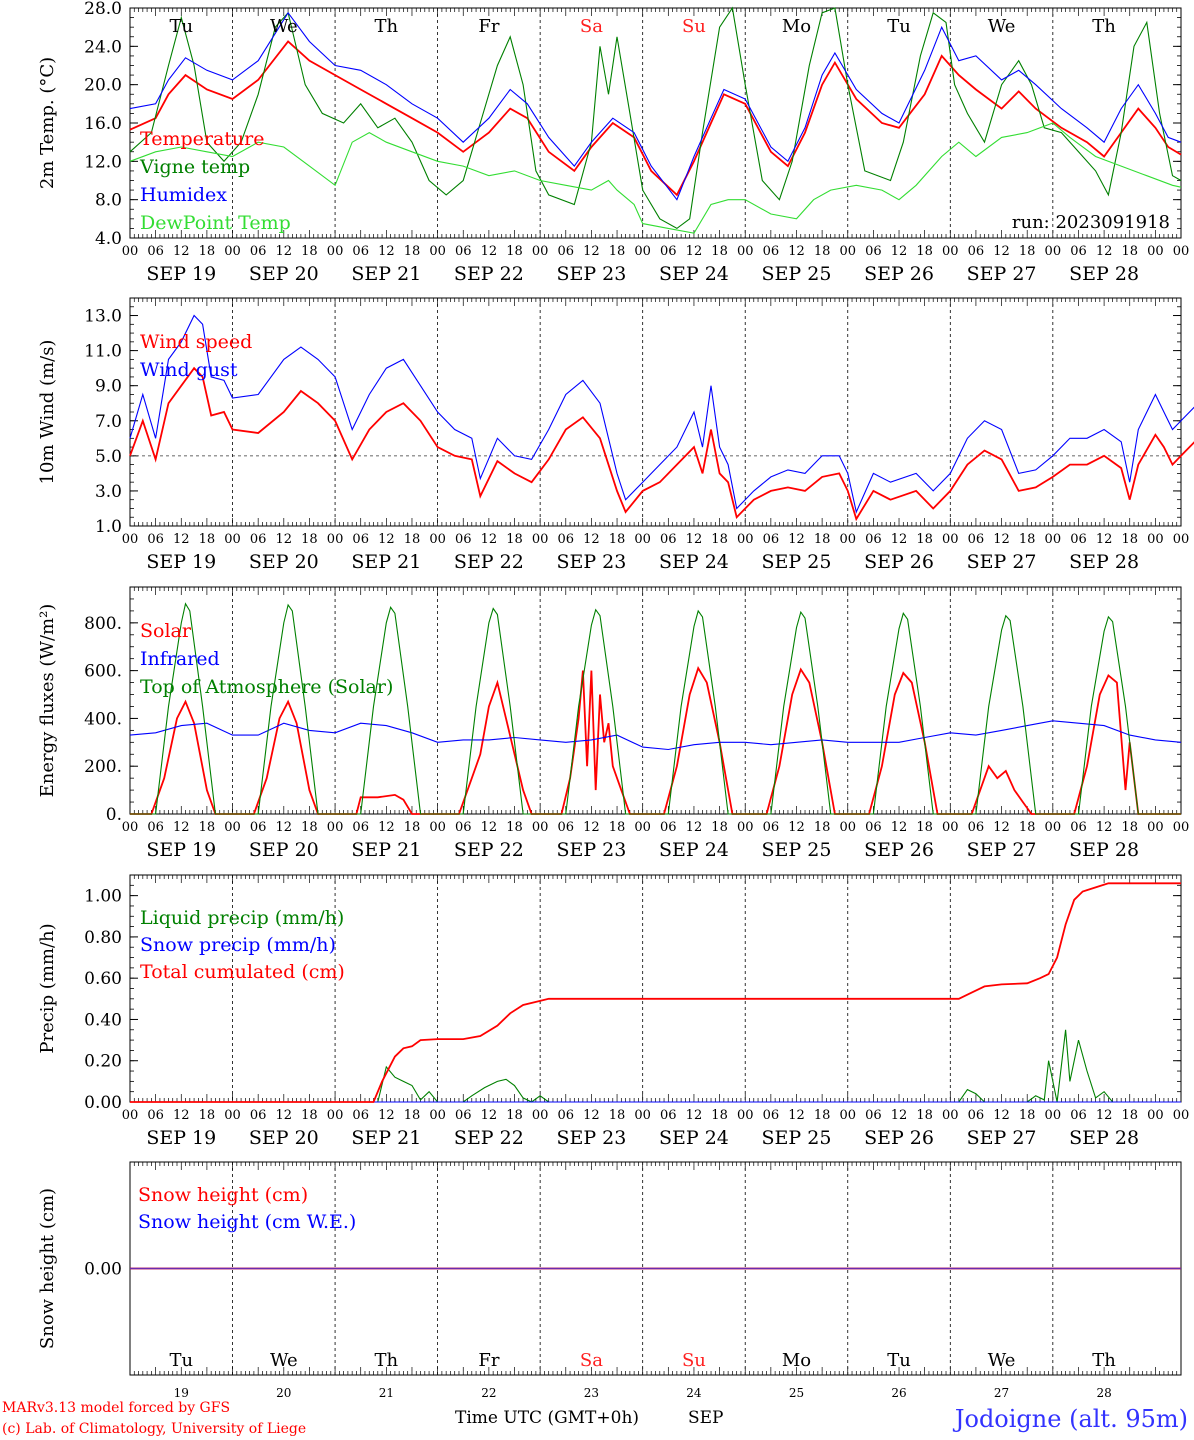  Describe the element at coordinates (47, 988) in the screenshot. I see `y-axis-title: Precip (mm/h)` at that location.